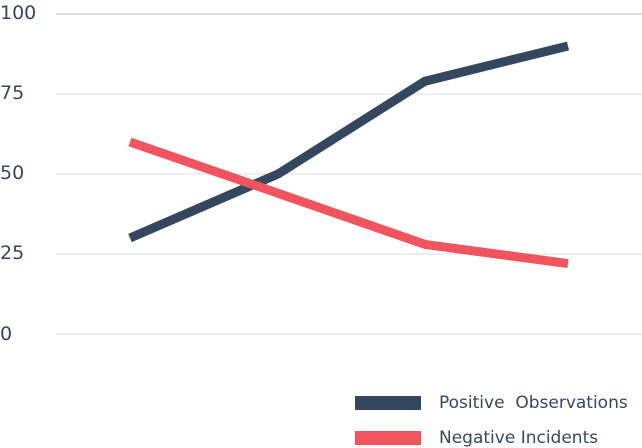 This screenshot has height=448, width=642. Describe the element at coordinates (12, 253) in the screenshot. I see `y-tick-25: 25` at that location.